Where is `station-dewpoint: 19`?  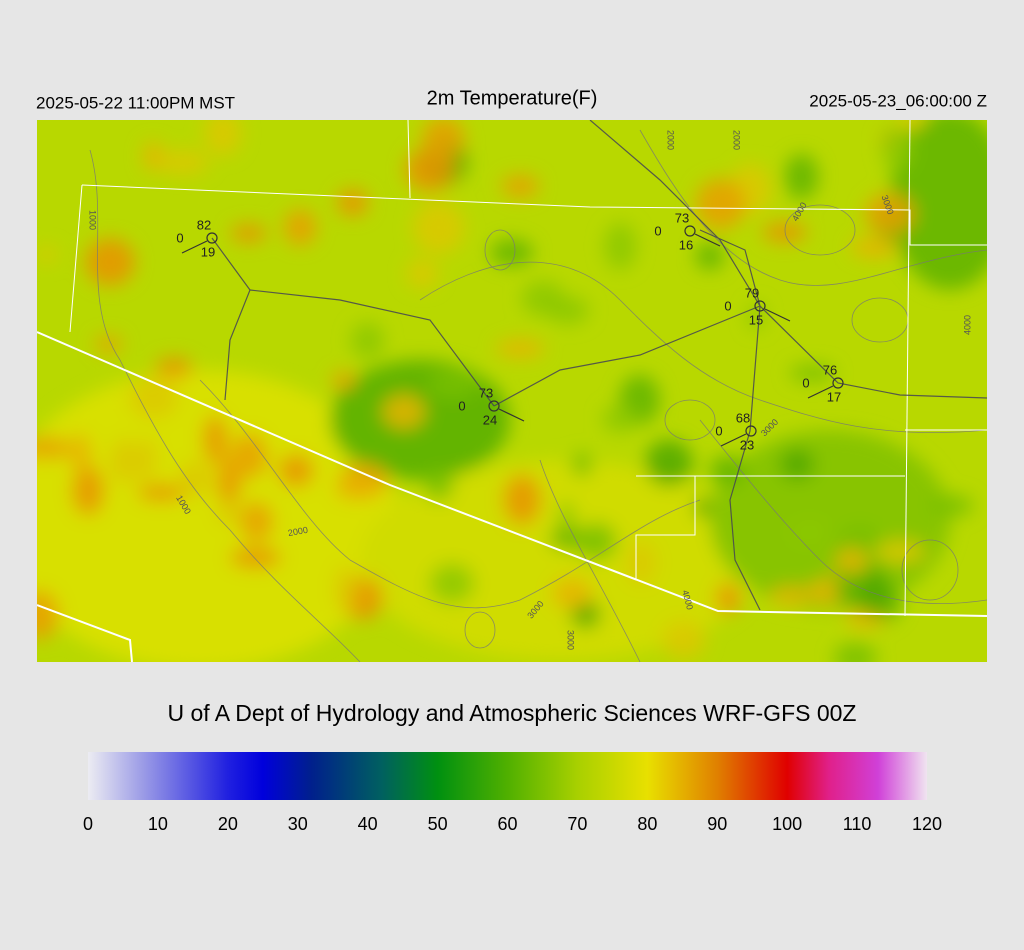
station-dewpoint: 19 is located at coordinates (208, 251).